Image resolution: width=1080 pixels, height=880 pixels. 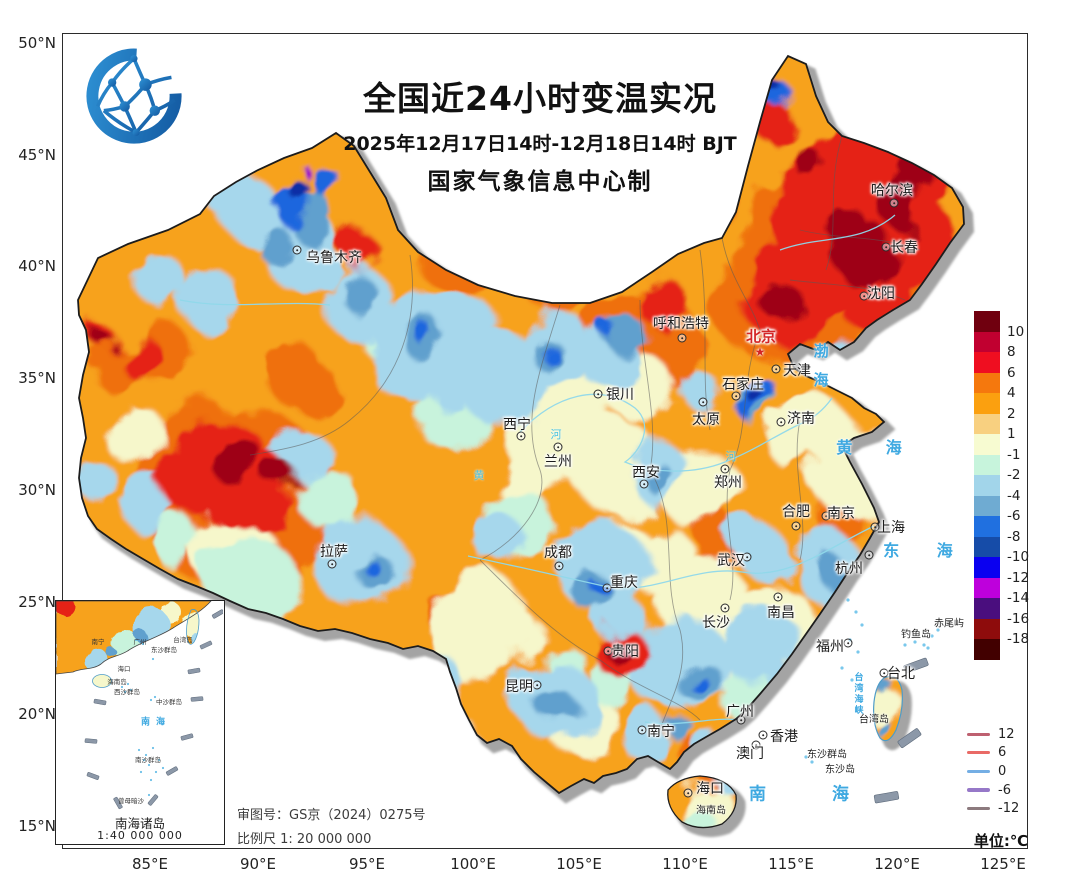 What do you see at coordinates (1011, 434) in the screenshot?
I see `colorbar-tick-label: 1` at bounding box center [1011, 434].